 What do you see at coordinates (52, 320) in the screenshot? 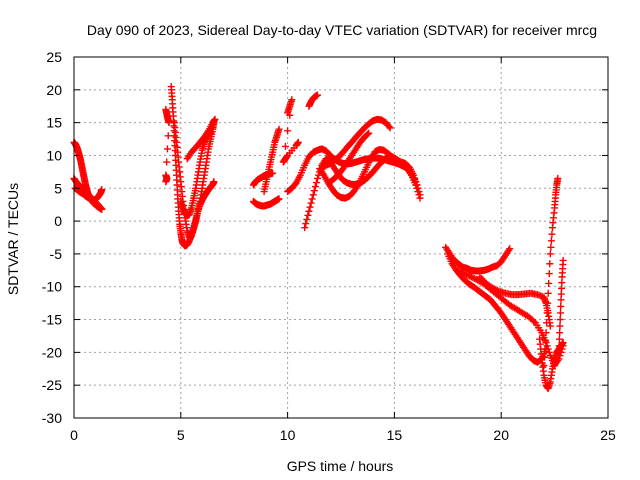
I see `y-tick-label: -15` at bounding box center [52, 320].